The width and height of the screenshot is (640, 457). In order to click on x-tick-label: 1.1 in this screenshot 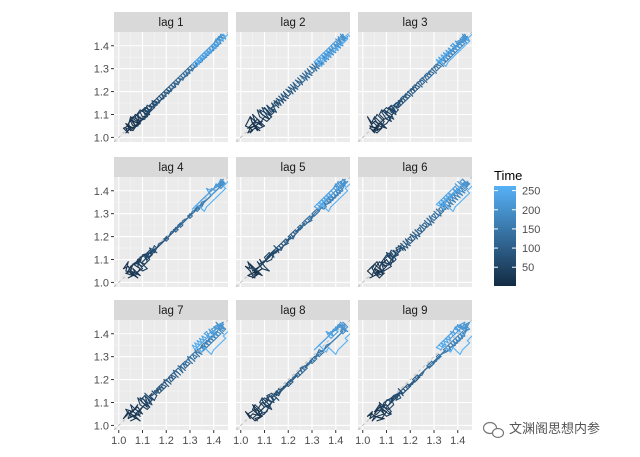, I will do `click(386, 441)`.